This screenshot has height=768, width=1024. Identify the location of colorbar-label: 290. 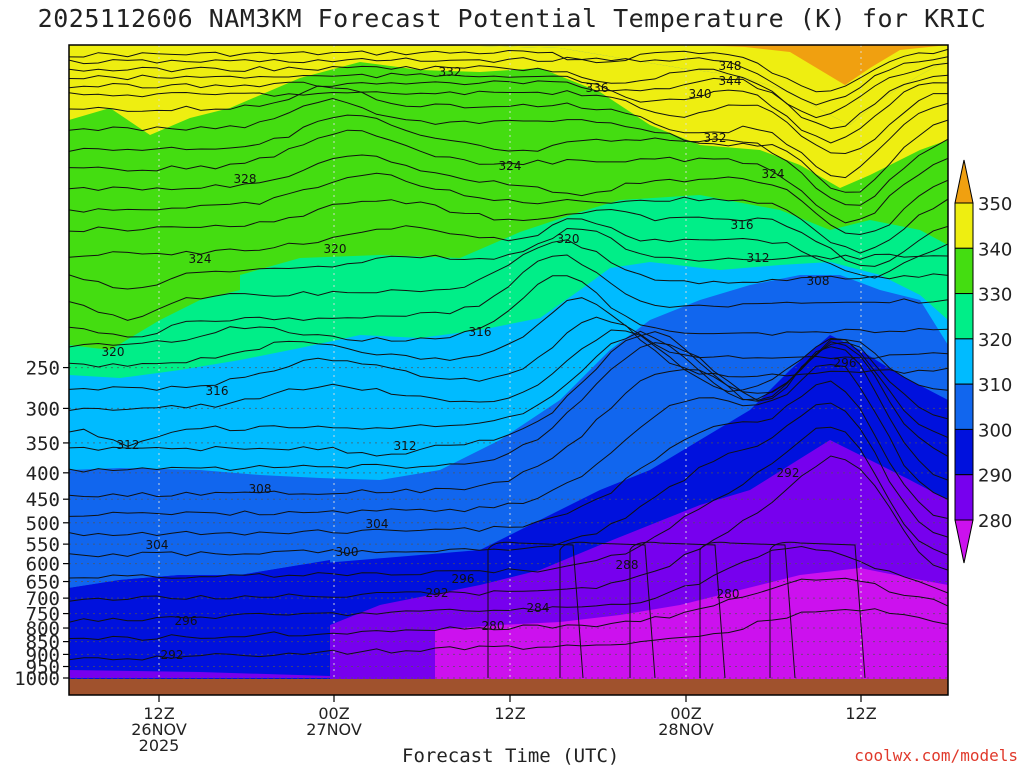
(995, 476).